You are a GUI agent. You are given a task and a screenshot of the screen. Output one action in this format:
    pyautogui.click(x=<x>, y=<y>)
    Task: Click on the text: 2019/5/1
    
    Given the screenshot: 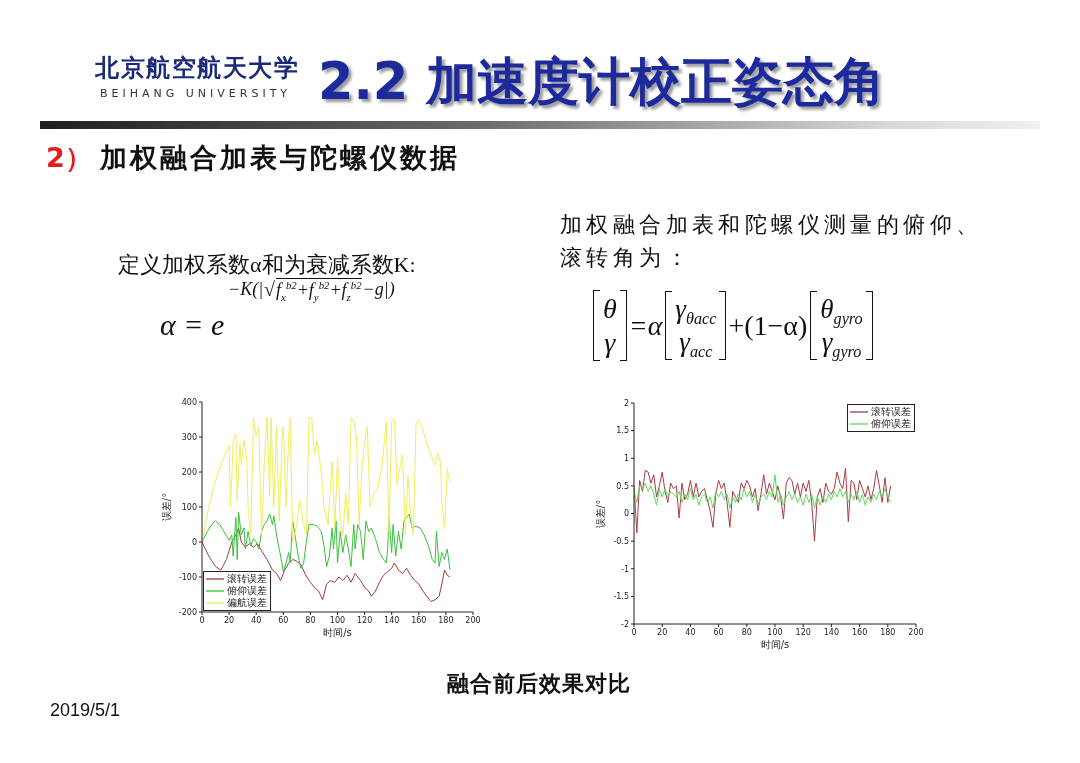 What is the action you would take?
    pyautogui.click(x=85, y=710)
    